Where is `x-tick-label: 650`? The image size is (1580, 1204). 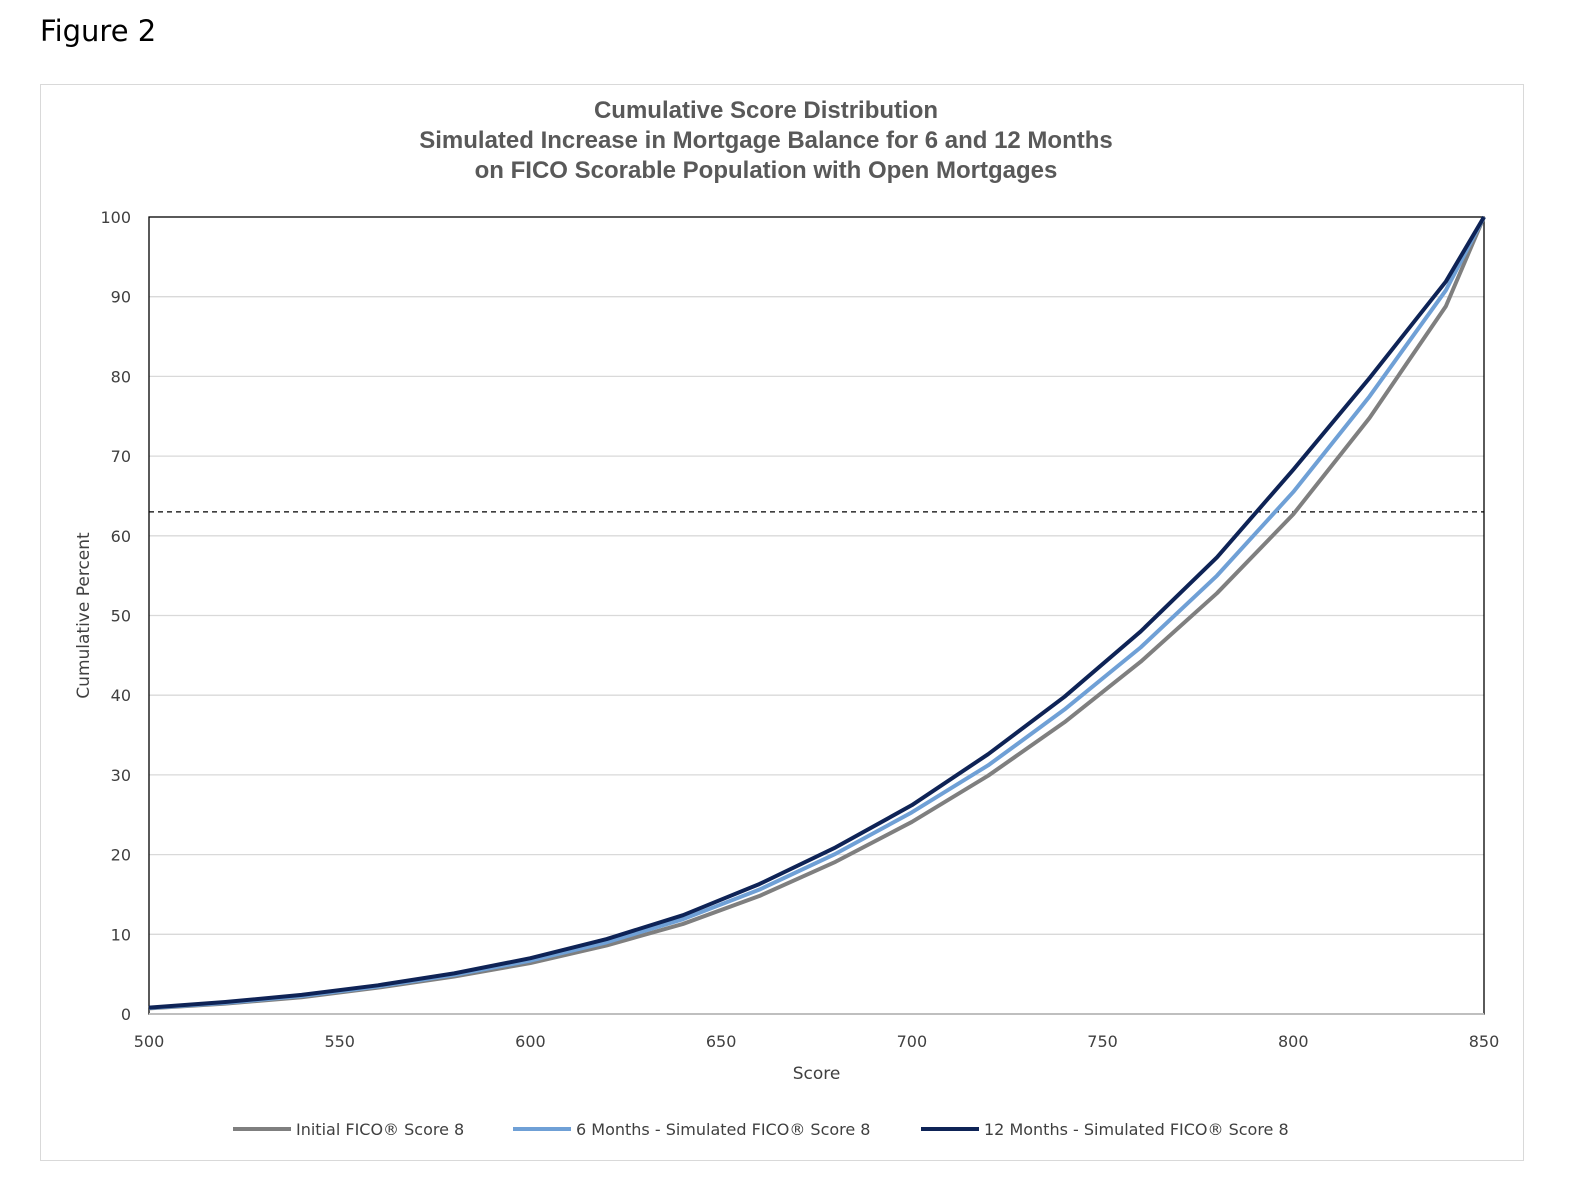
x-tick-label: 650 is located at coordinates (721, 1041).